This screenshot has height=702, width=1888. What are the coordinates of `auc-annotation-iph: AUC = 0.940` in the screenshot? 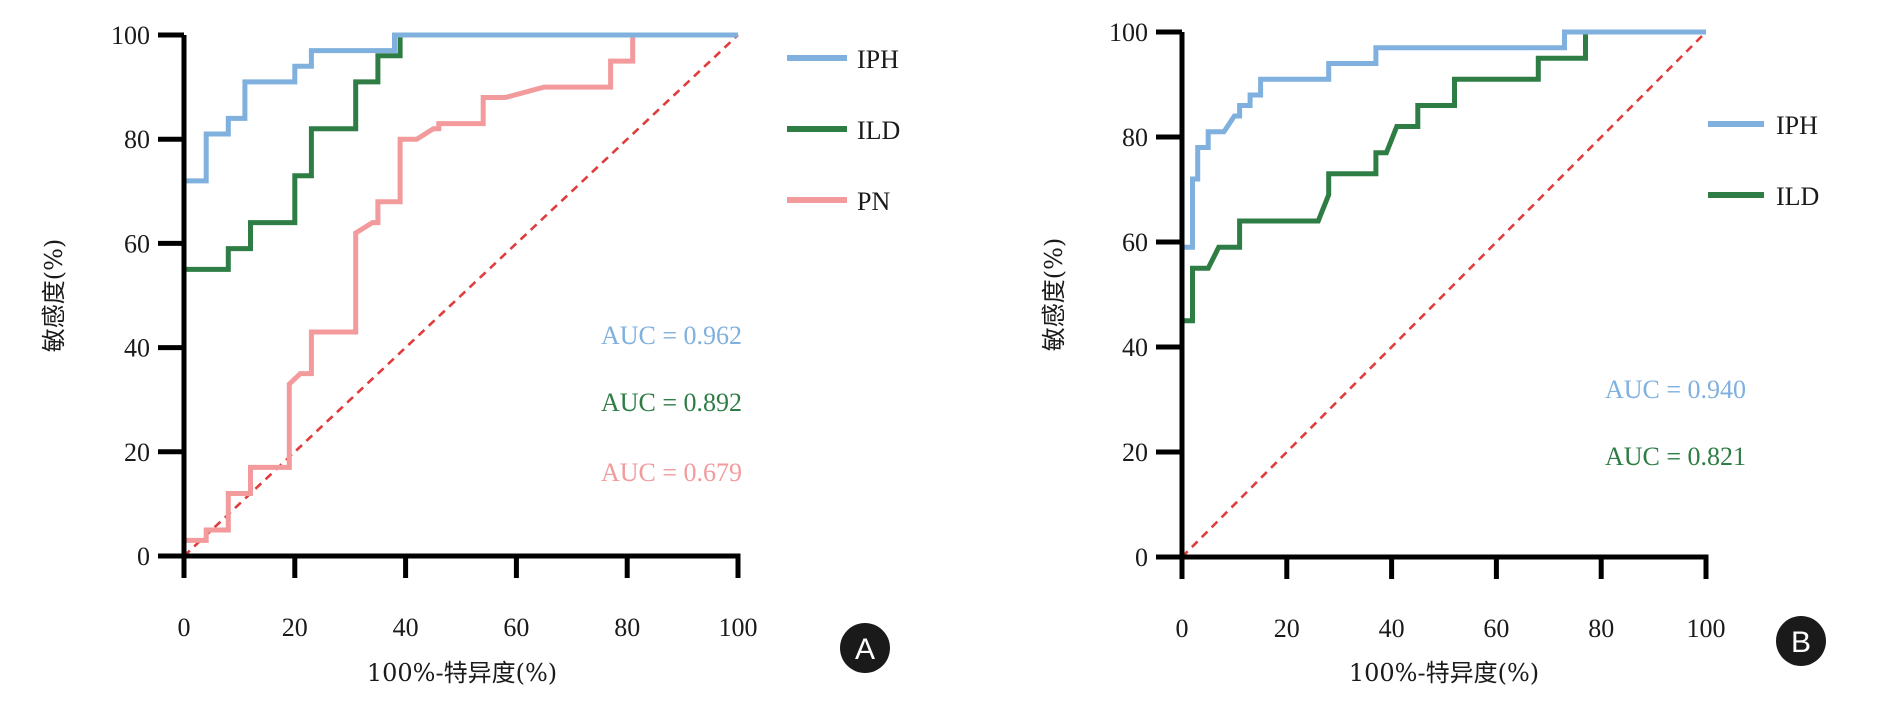 It's located at (1675, 389).